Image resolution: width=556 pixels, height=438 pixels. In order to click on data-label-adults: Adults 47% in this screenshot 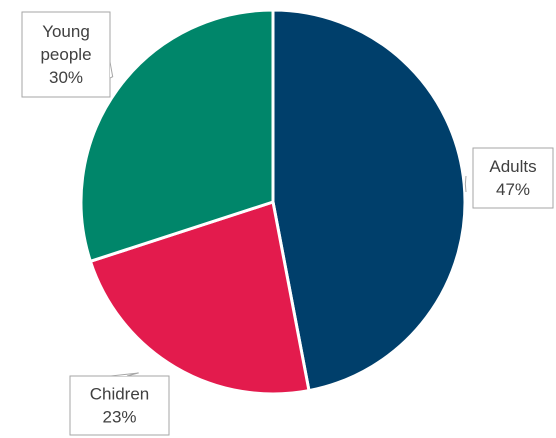, I will do `click(509, 178)`.